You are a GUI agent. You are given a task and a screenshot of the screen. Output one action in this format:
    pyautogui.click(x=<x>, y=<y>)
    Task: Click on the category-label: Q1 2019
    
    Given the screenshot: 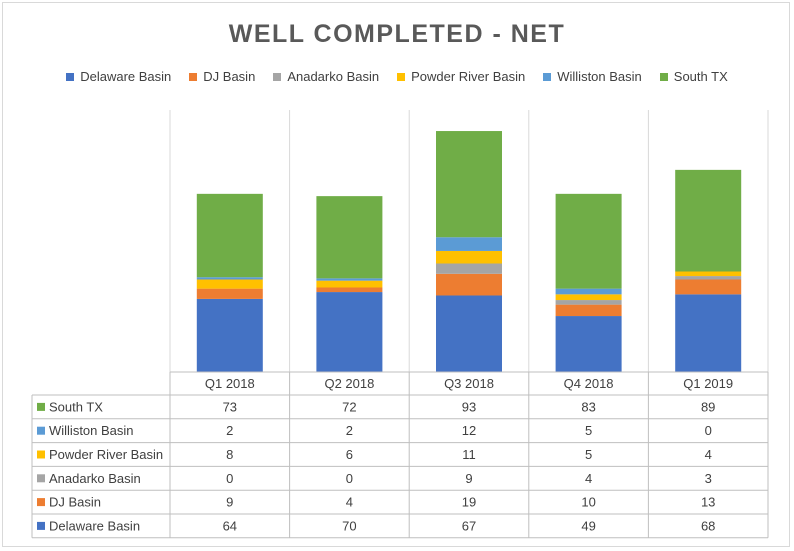 What is the action you would take?
    pyautogui.click(x=708, y=383)
    